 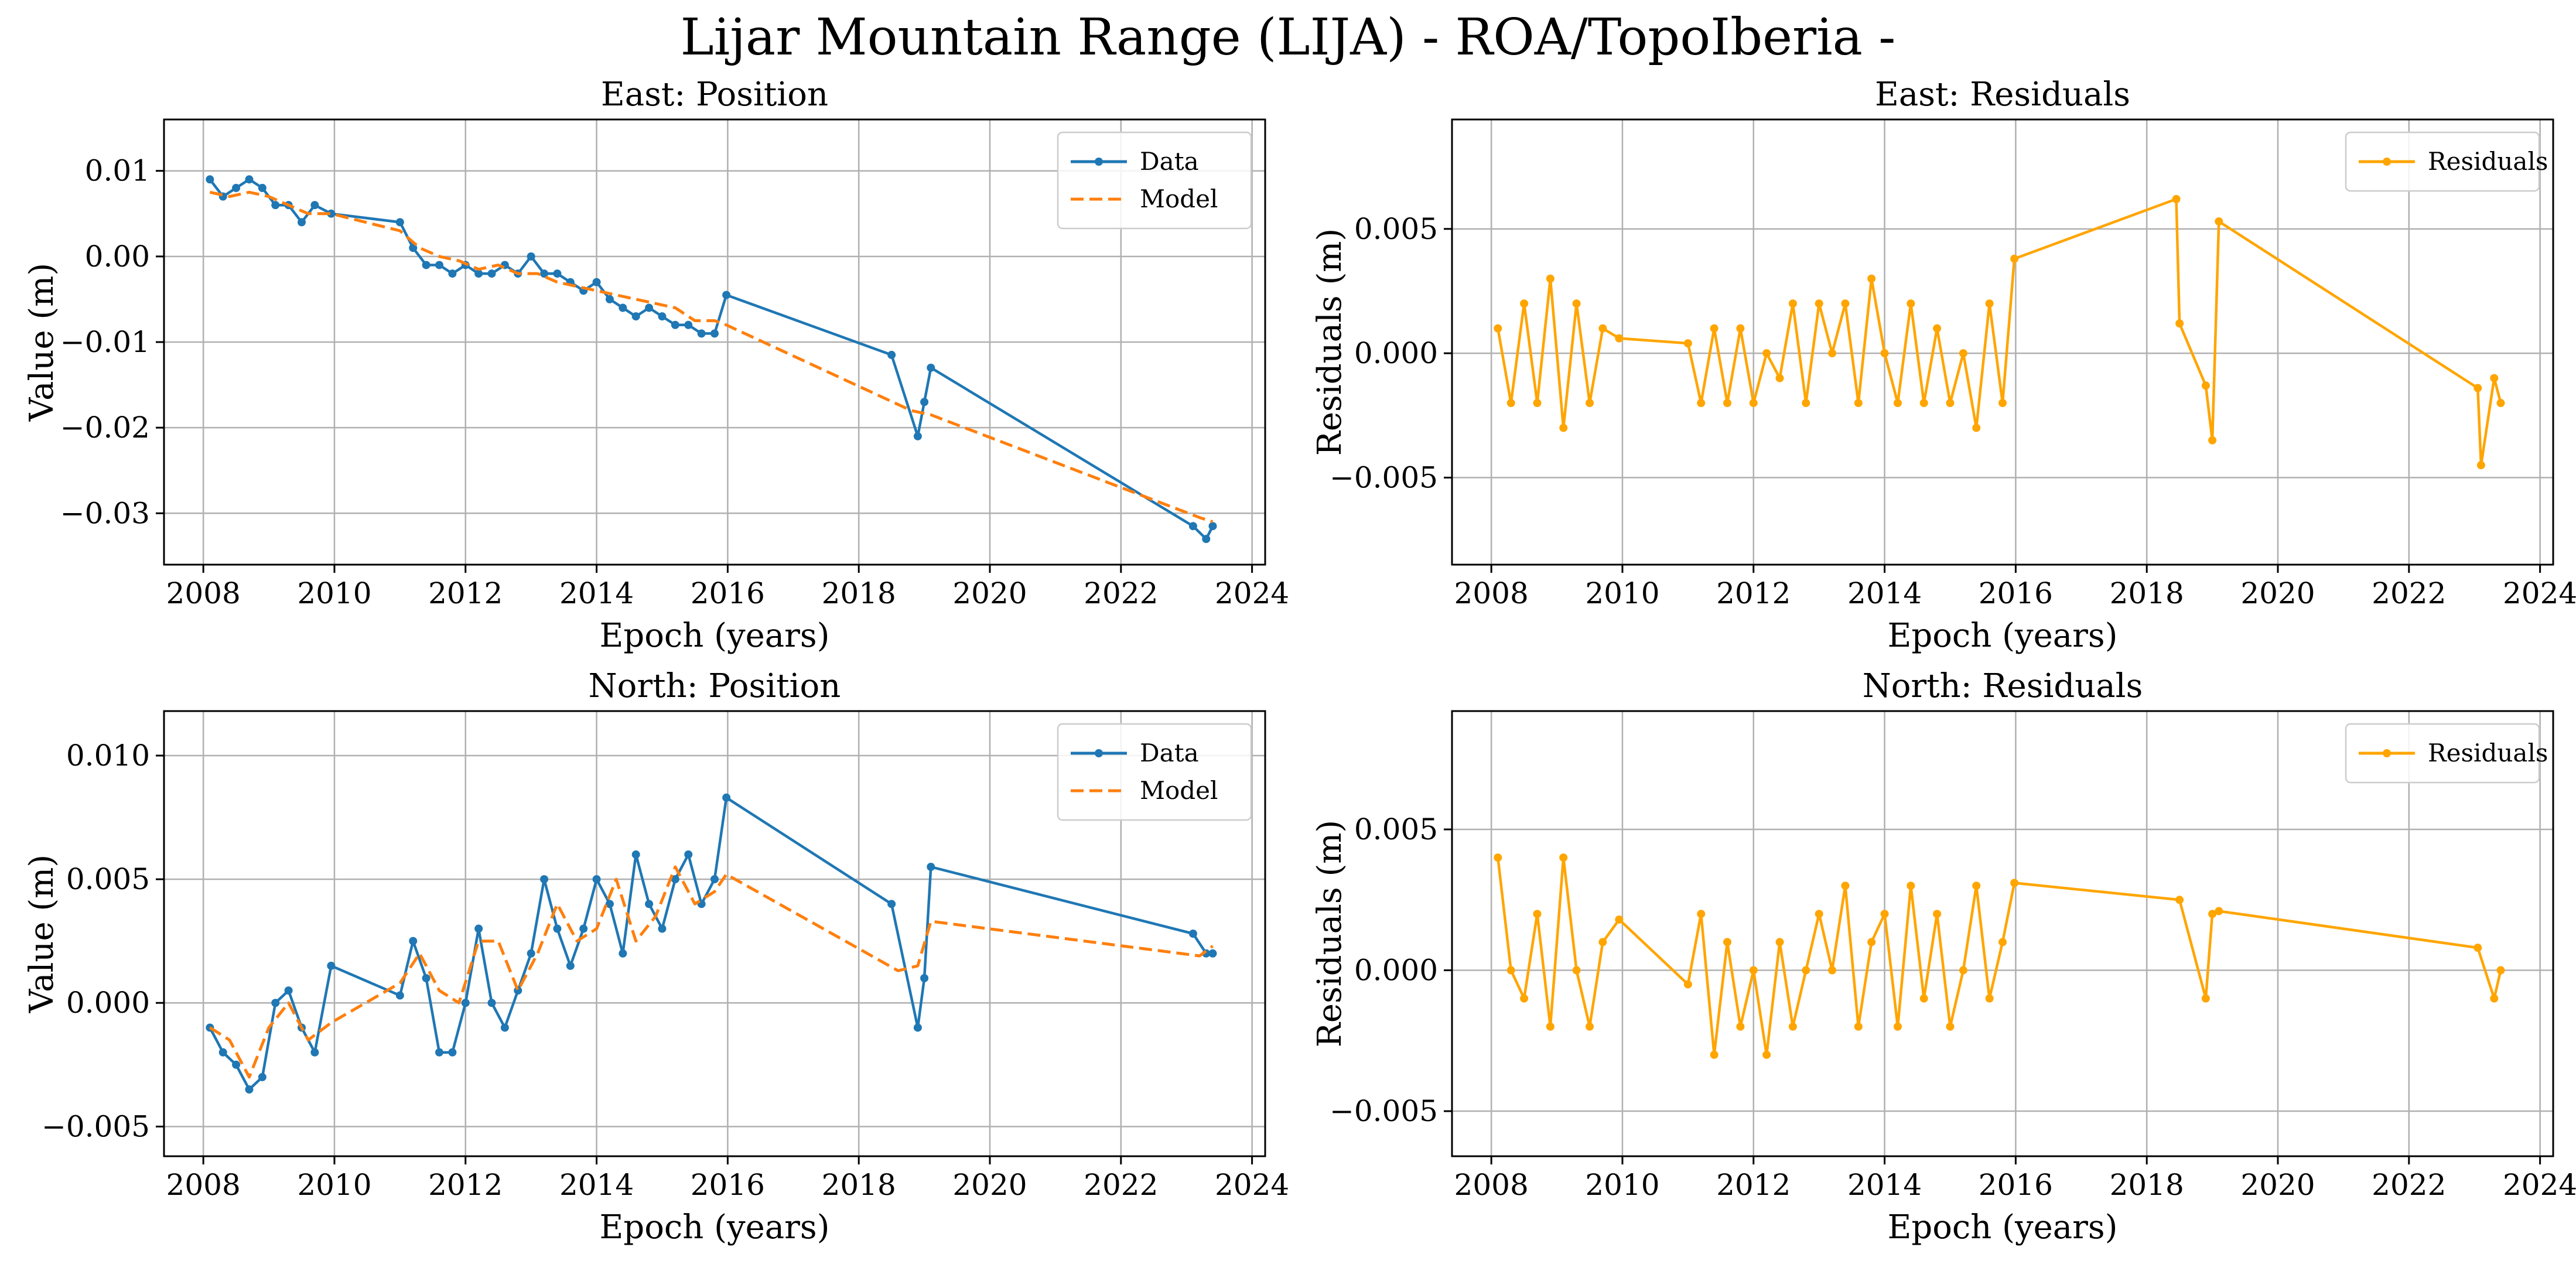 What do you see at coordinates (42, 342) in the screenshot?
I see `y-axis-label: Value (m)` at bounding box center [42, 342].